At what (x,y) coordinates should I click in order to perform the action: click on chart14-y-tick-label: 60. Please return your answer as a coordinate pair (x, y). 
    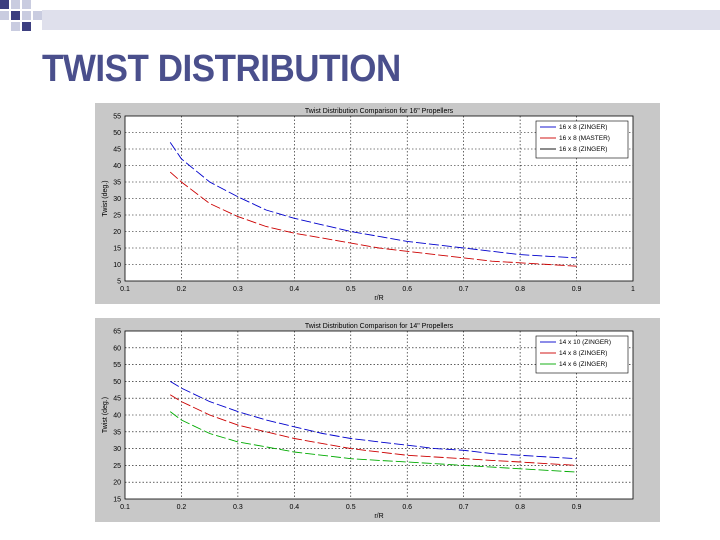
    Looking at the image, I should click on (117, 348).